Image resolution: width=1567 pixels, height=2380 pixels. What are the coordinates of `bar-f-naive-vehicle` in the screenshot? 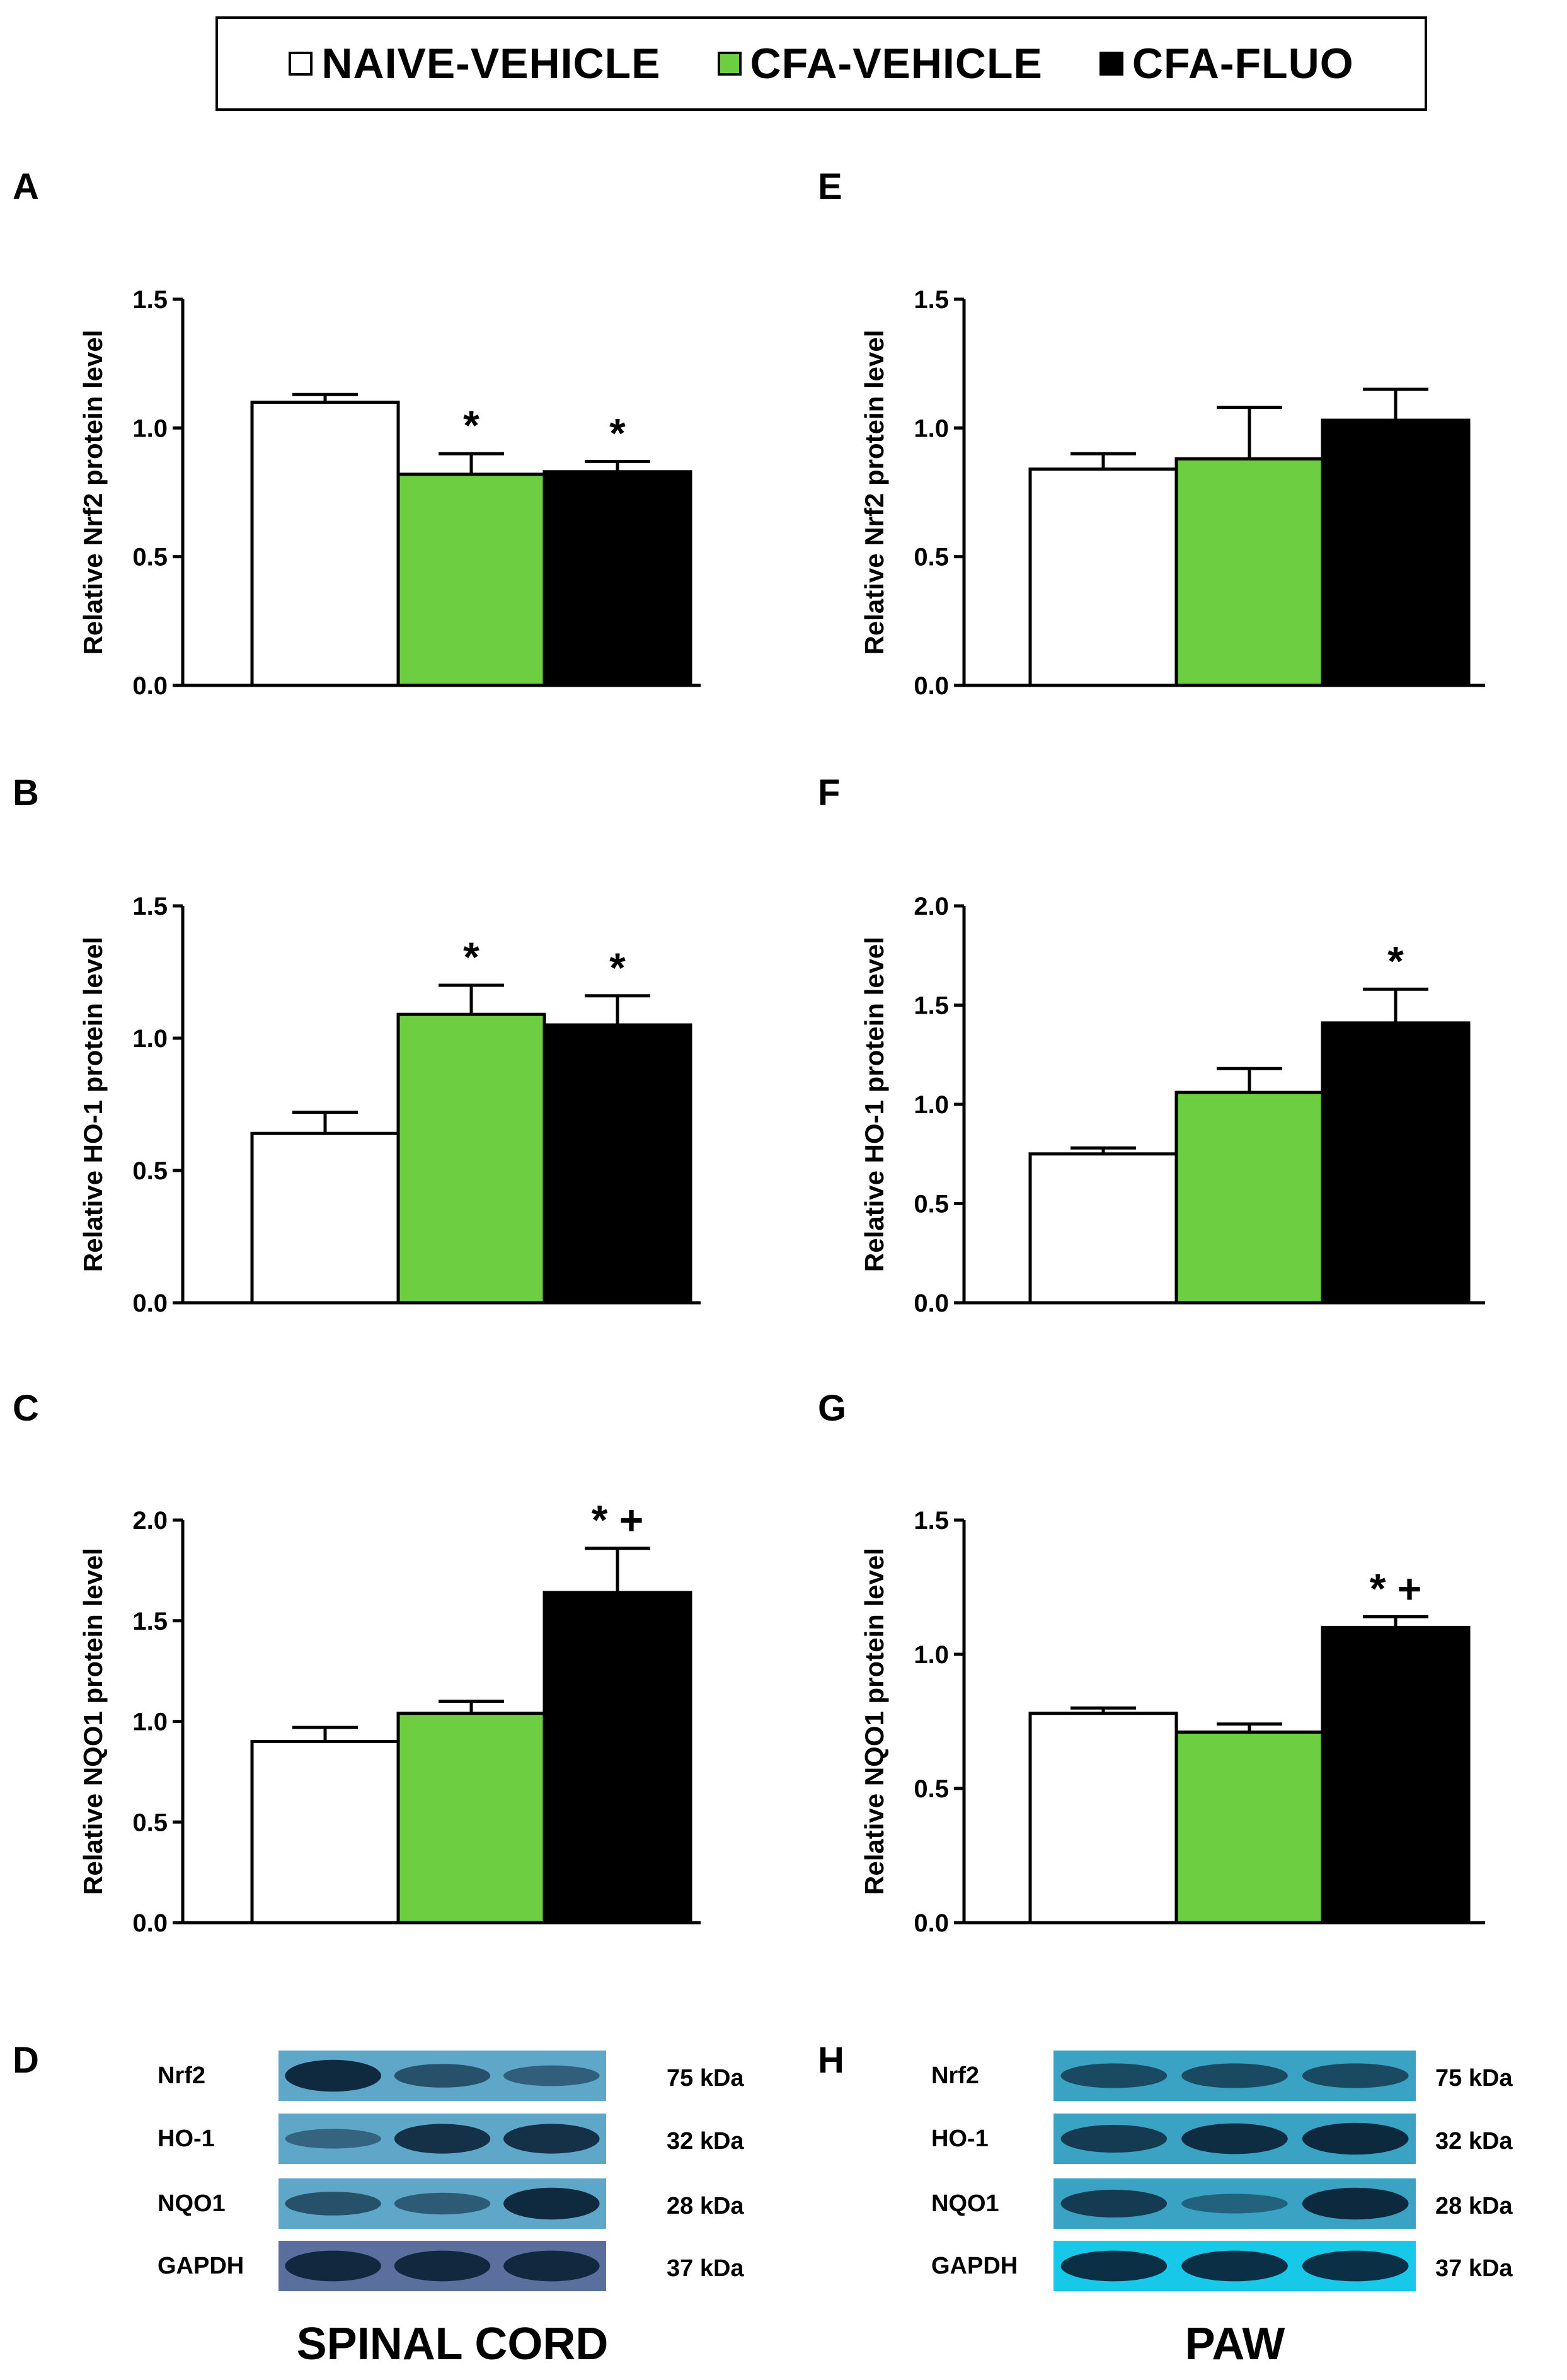 It's located at (1103, 1228).